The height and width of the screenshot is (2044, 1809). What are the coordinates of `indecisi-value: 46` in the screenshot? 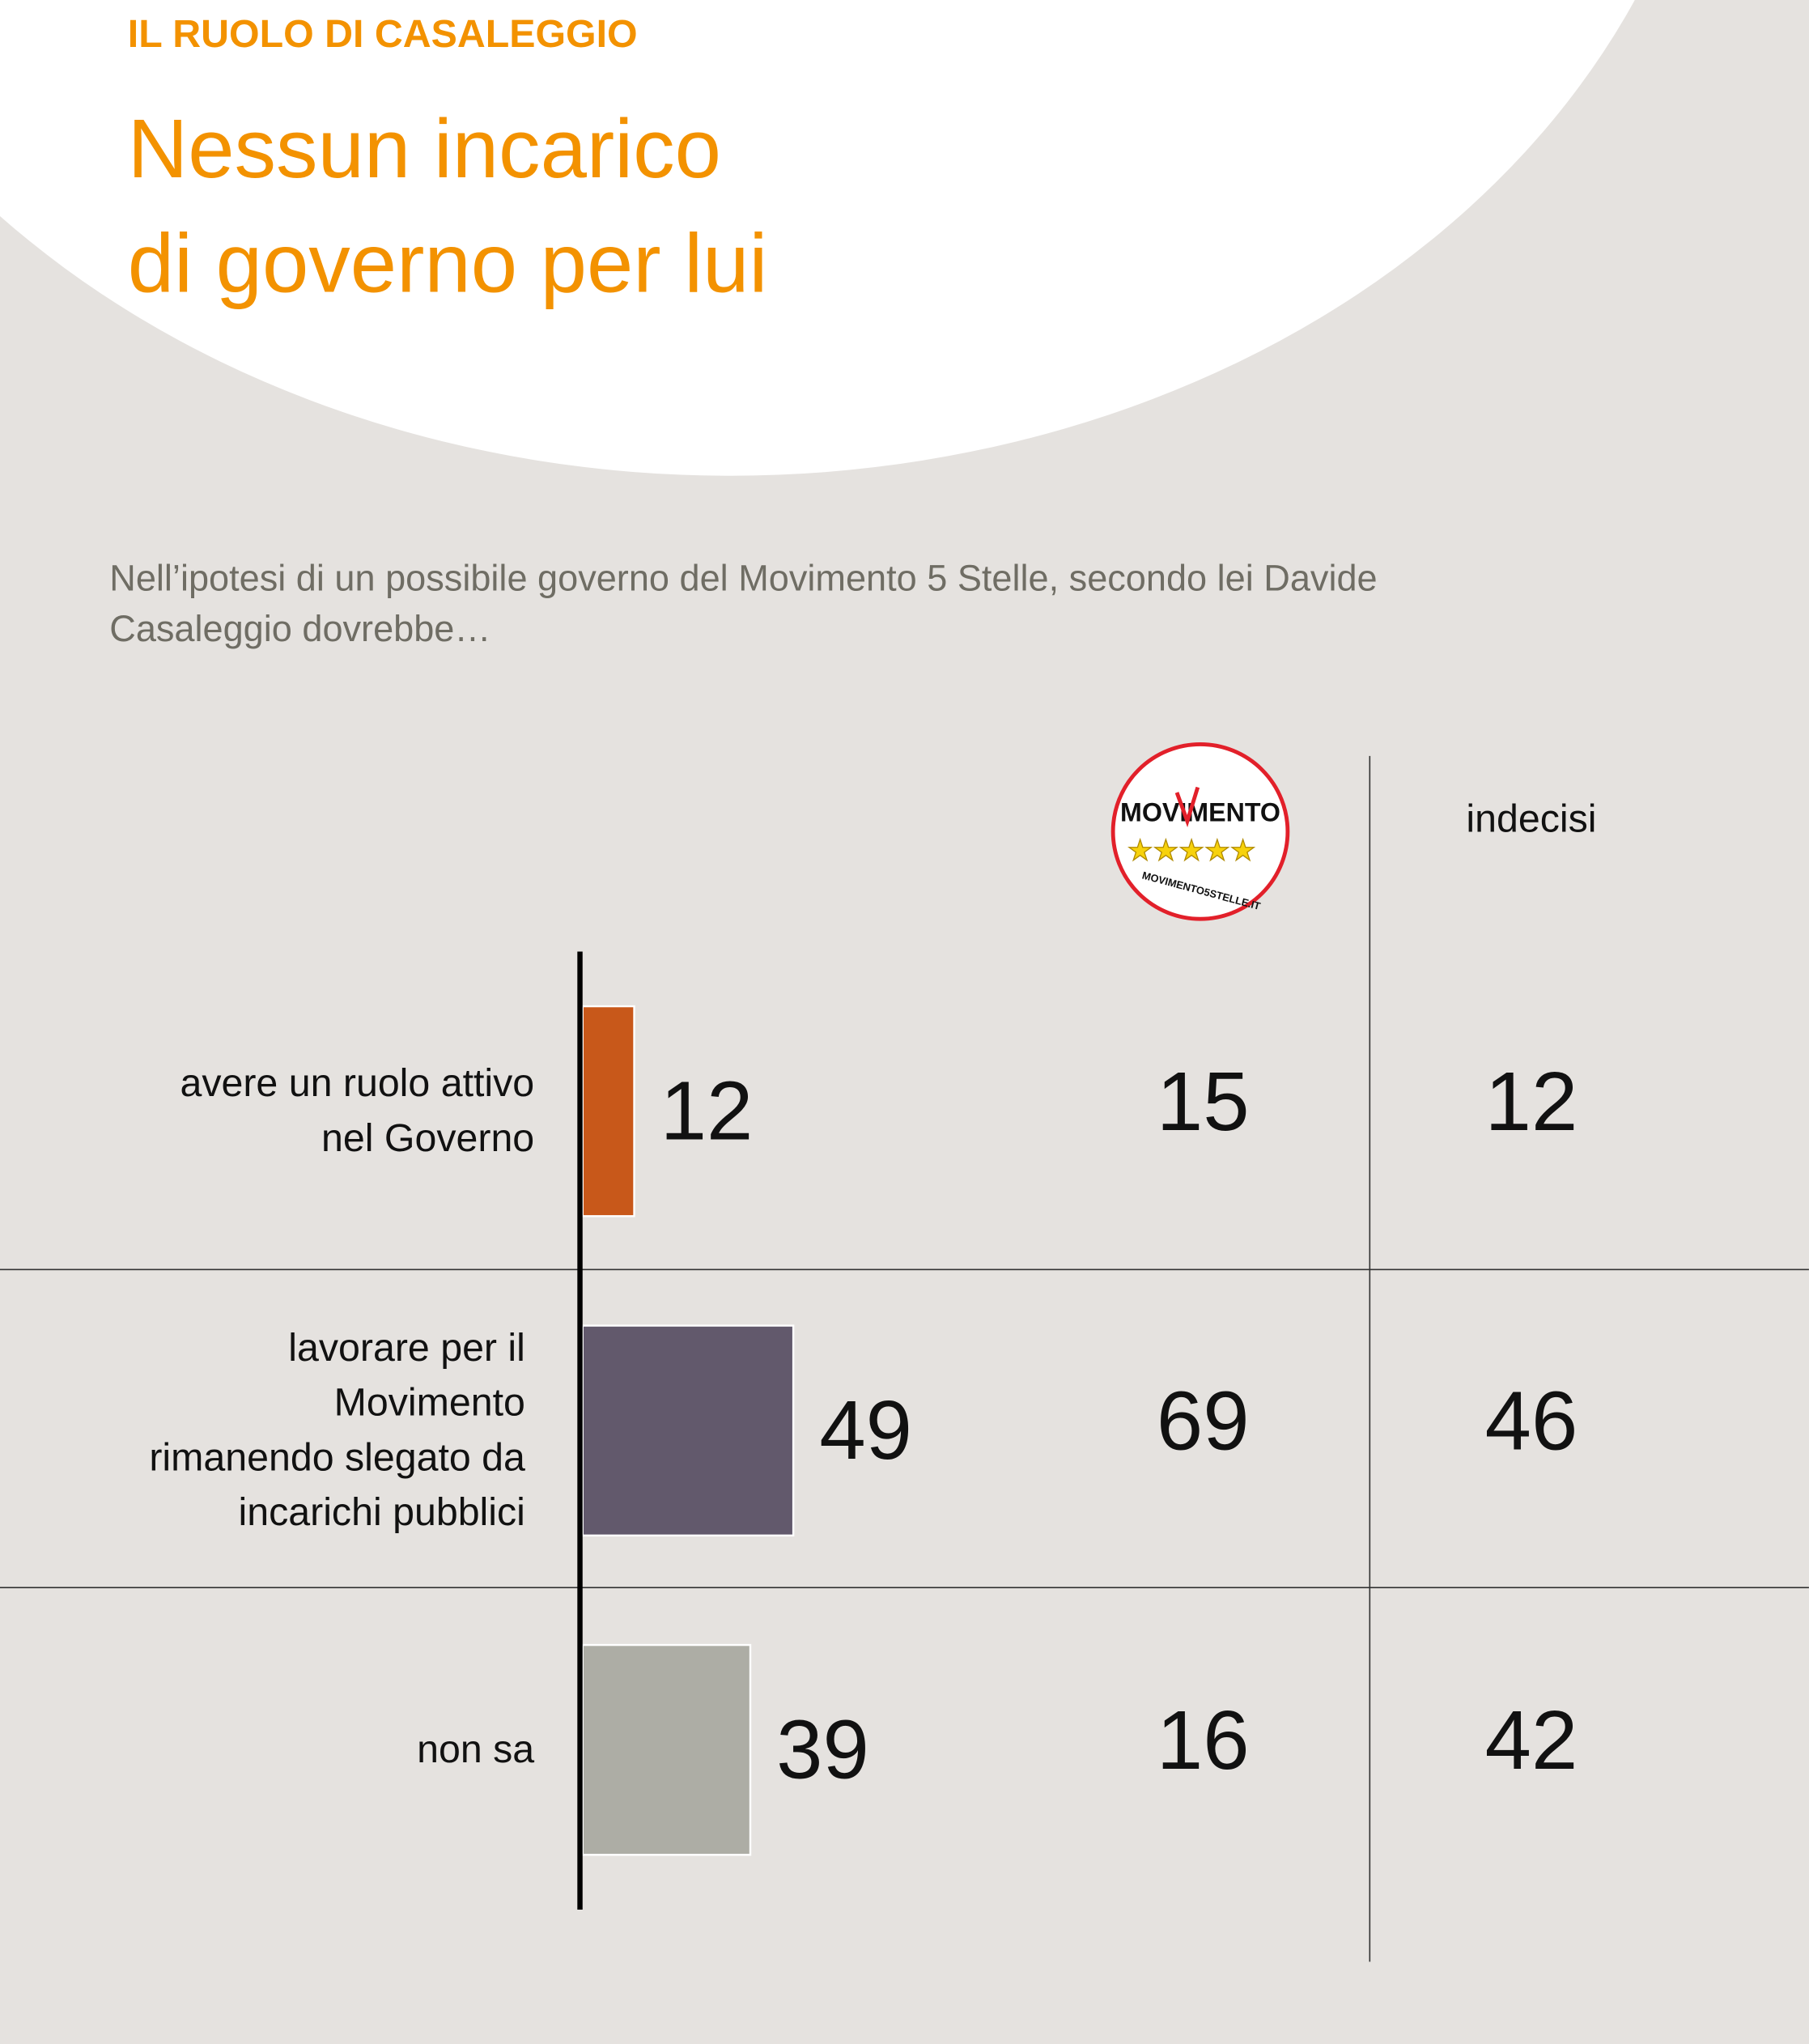 It's located at (1531, 1421).